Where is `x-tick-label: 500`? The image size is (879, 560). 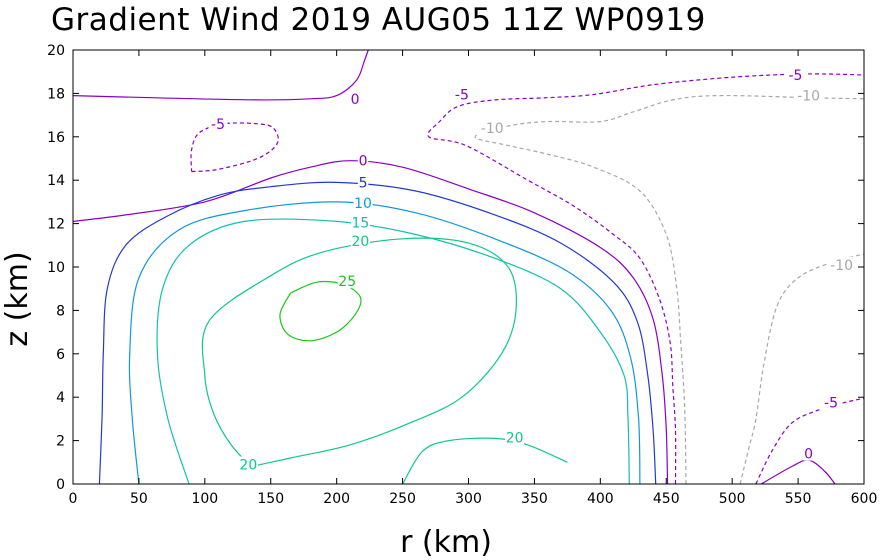
x-tick-label: 500 is located at coordinates (732, 499).